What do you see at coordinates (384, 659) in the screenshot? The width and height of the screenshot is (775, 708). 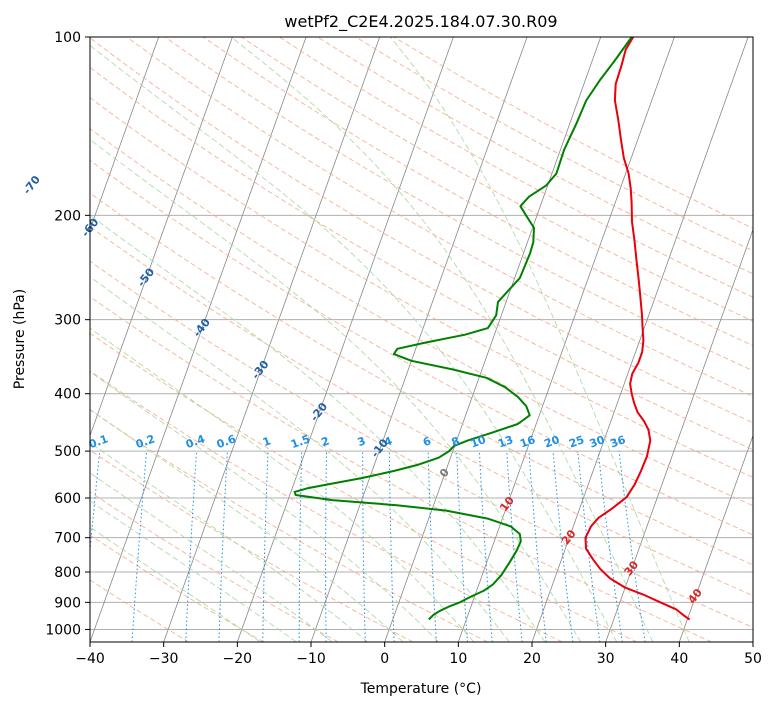 I see `x-tick-label: 0` at bounding box center [384, 659].